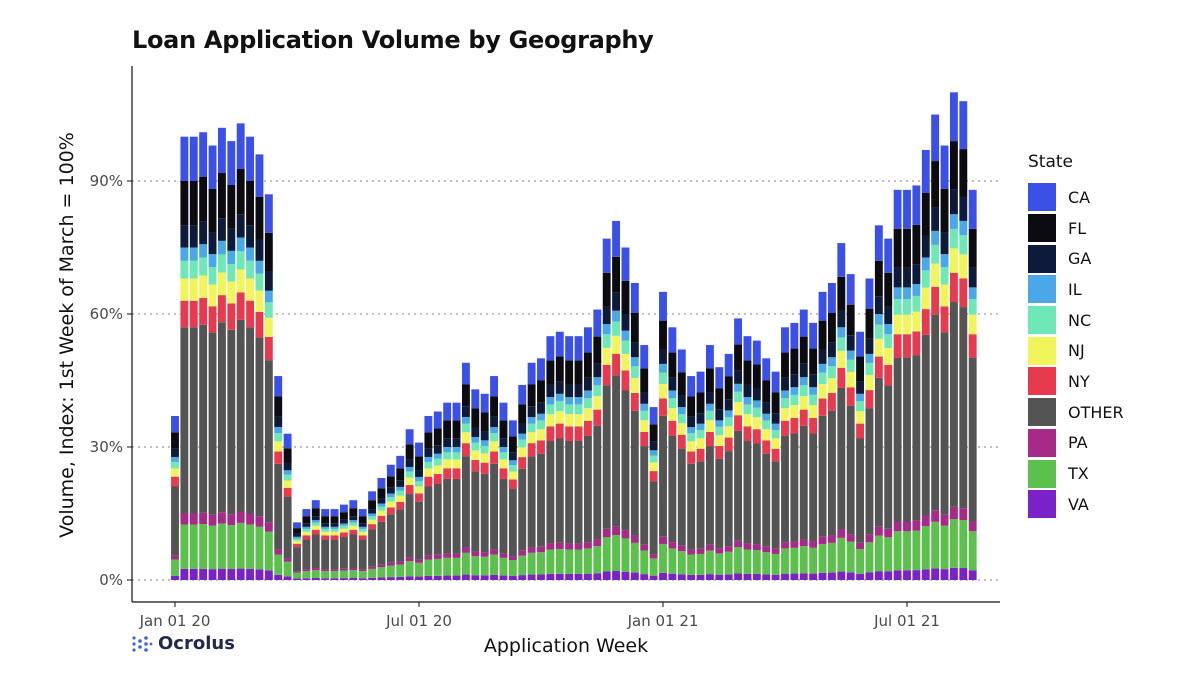 The width and height of the screenshot is (1200, 688). Describe the element at coordinates (1078, 504) in the screenshot. I see `legend-label: VA` at that location.